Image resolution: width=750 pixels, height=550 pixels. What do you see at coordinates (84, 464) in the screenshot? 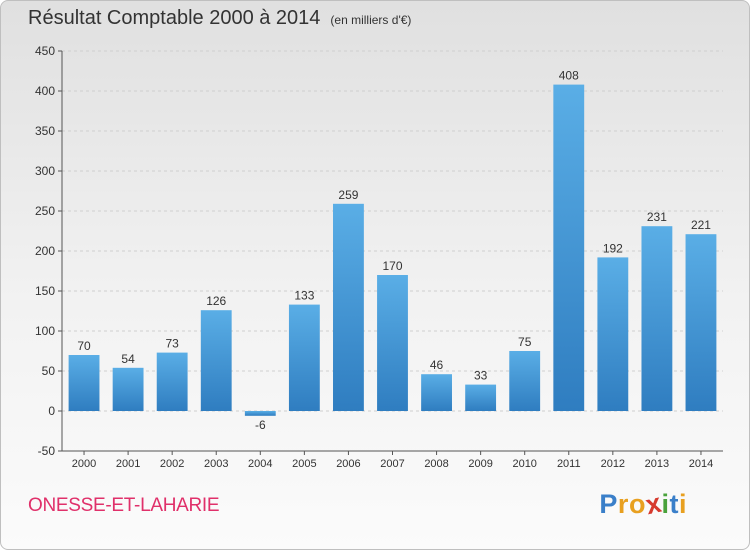
I see `x-tick-label: 2000` at bounding box center [84, 464].